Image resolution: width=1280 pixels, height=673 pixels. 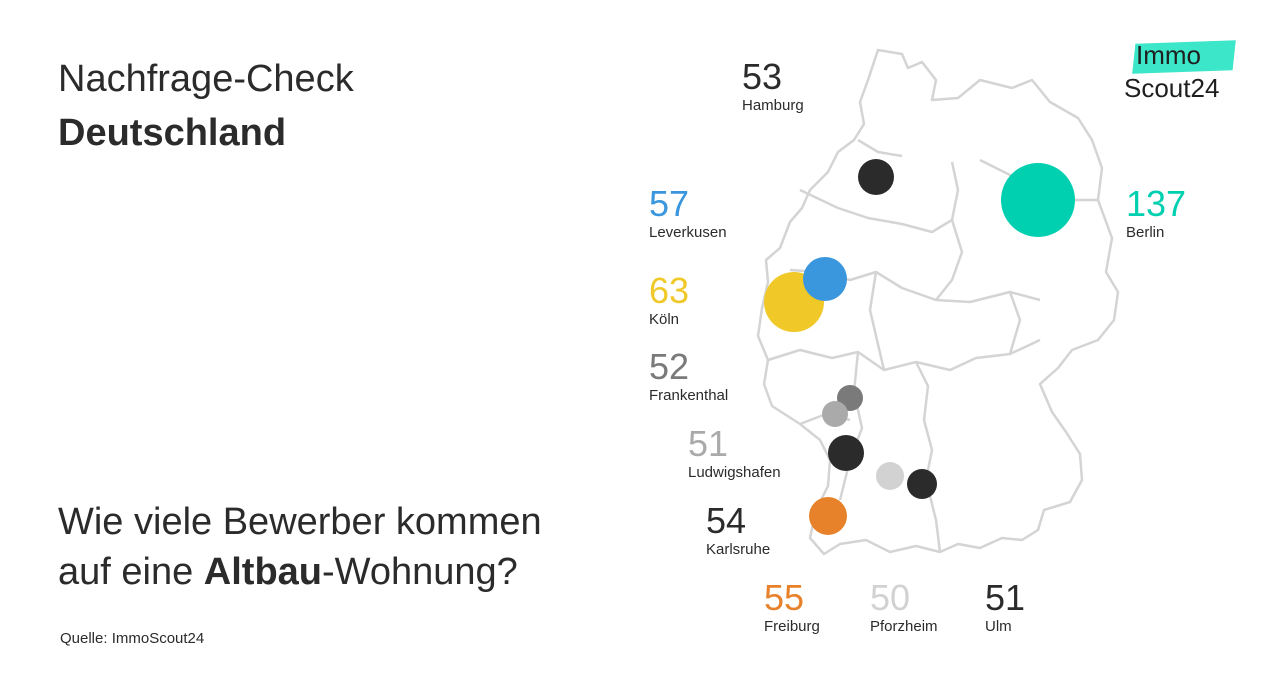 I want to click on name-karlsruhe: Karlsruhe, so click(x=738, y=549).